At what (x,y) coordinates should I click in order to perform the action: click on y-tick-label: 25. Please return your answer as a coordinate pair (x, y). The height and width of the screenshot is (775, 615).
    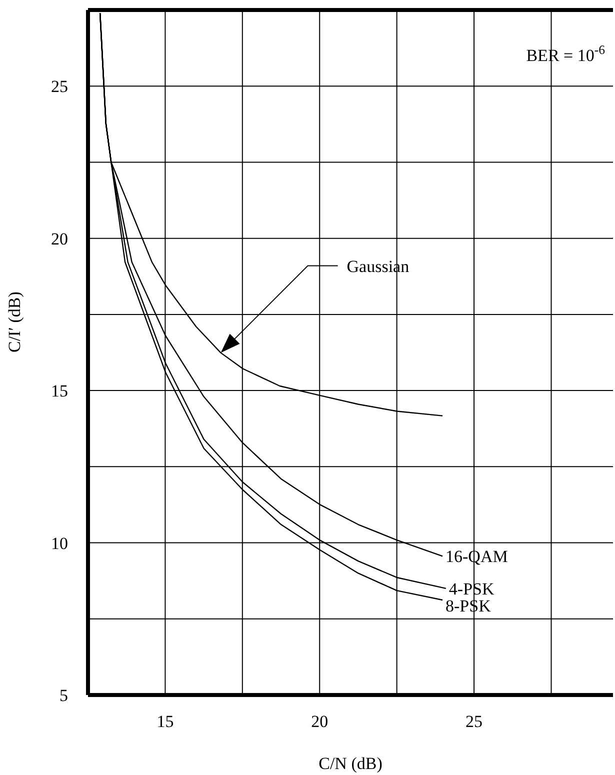
    Looking at the image, I should click on (59, 86).